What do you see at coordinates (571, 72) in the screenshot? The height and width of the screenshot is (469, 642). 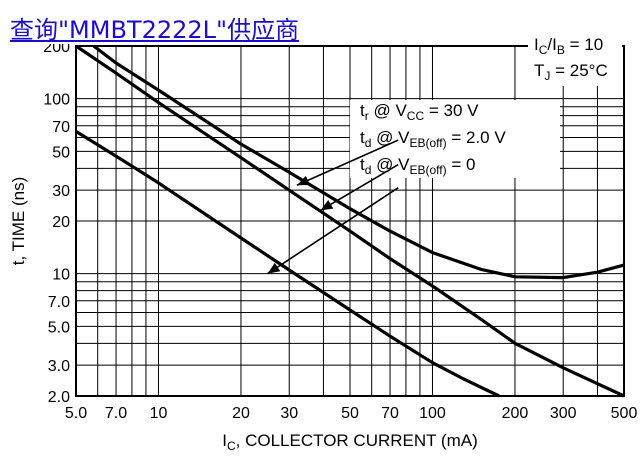 I see `condition-label: TJ = 25°C` at bounding box center [571, 72].